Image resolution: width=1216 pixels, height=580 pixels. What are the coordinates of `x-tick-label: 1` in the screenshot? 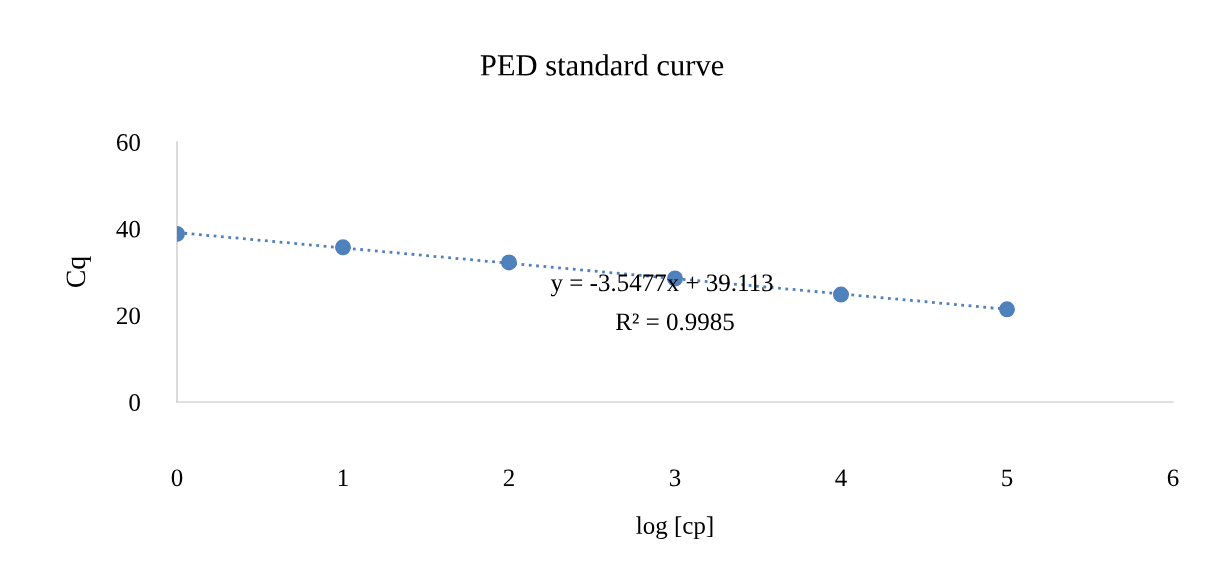 It's located at (343, 478).